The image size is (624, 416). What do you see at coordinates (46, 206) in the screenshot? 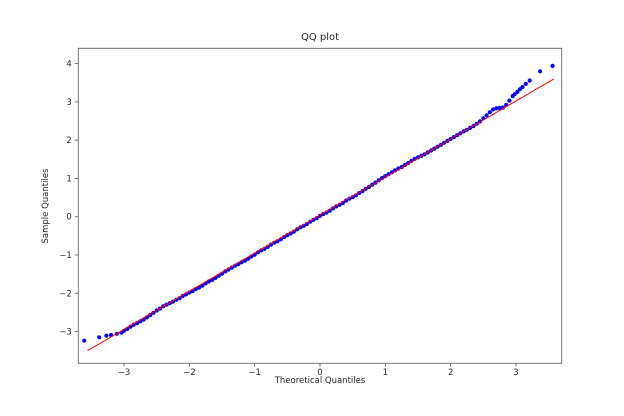
I see `y-axis-label: Sample Quantiles` at bounding box center [46, 206].